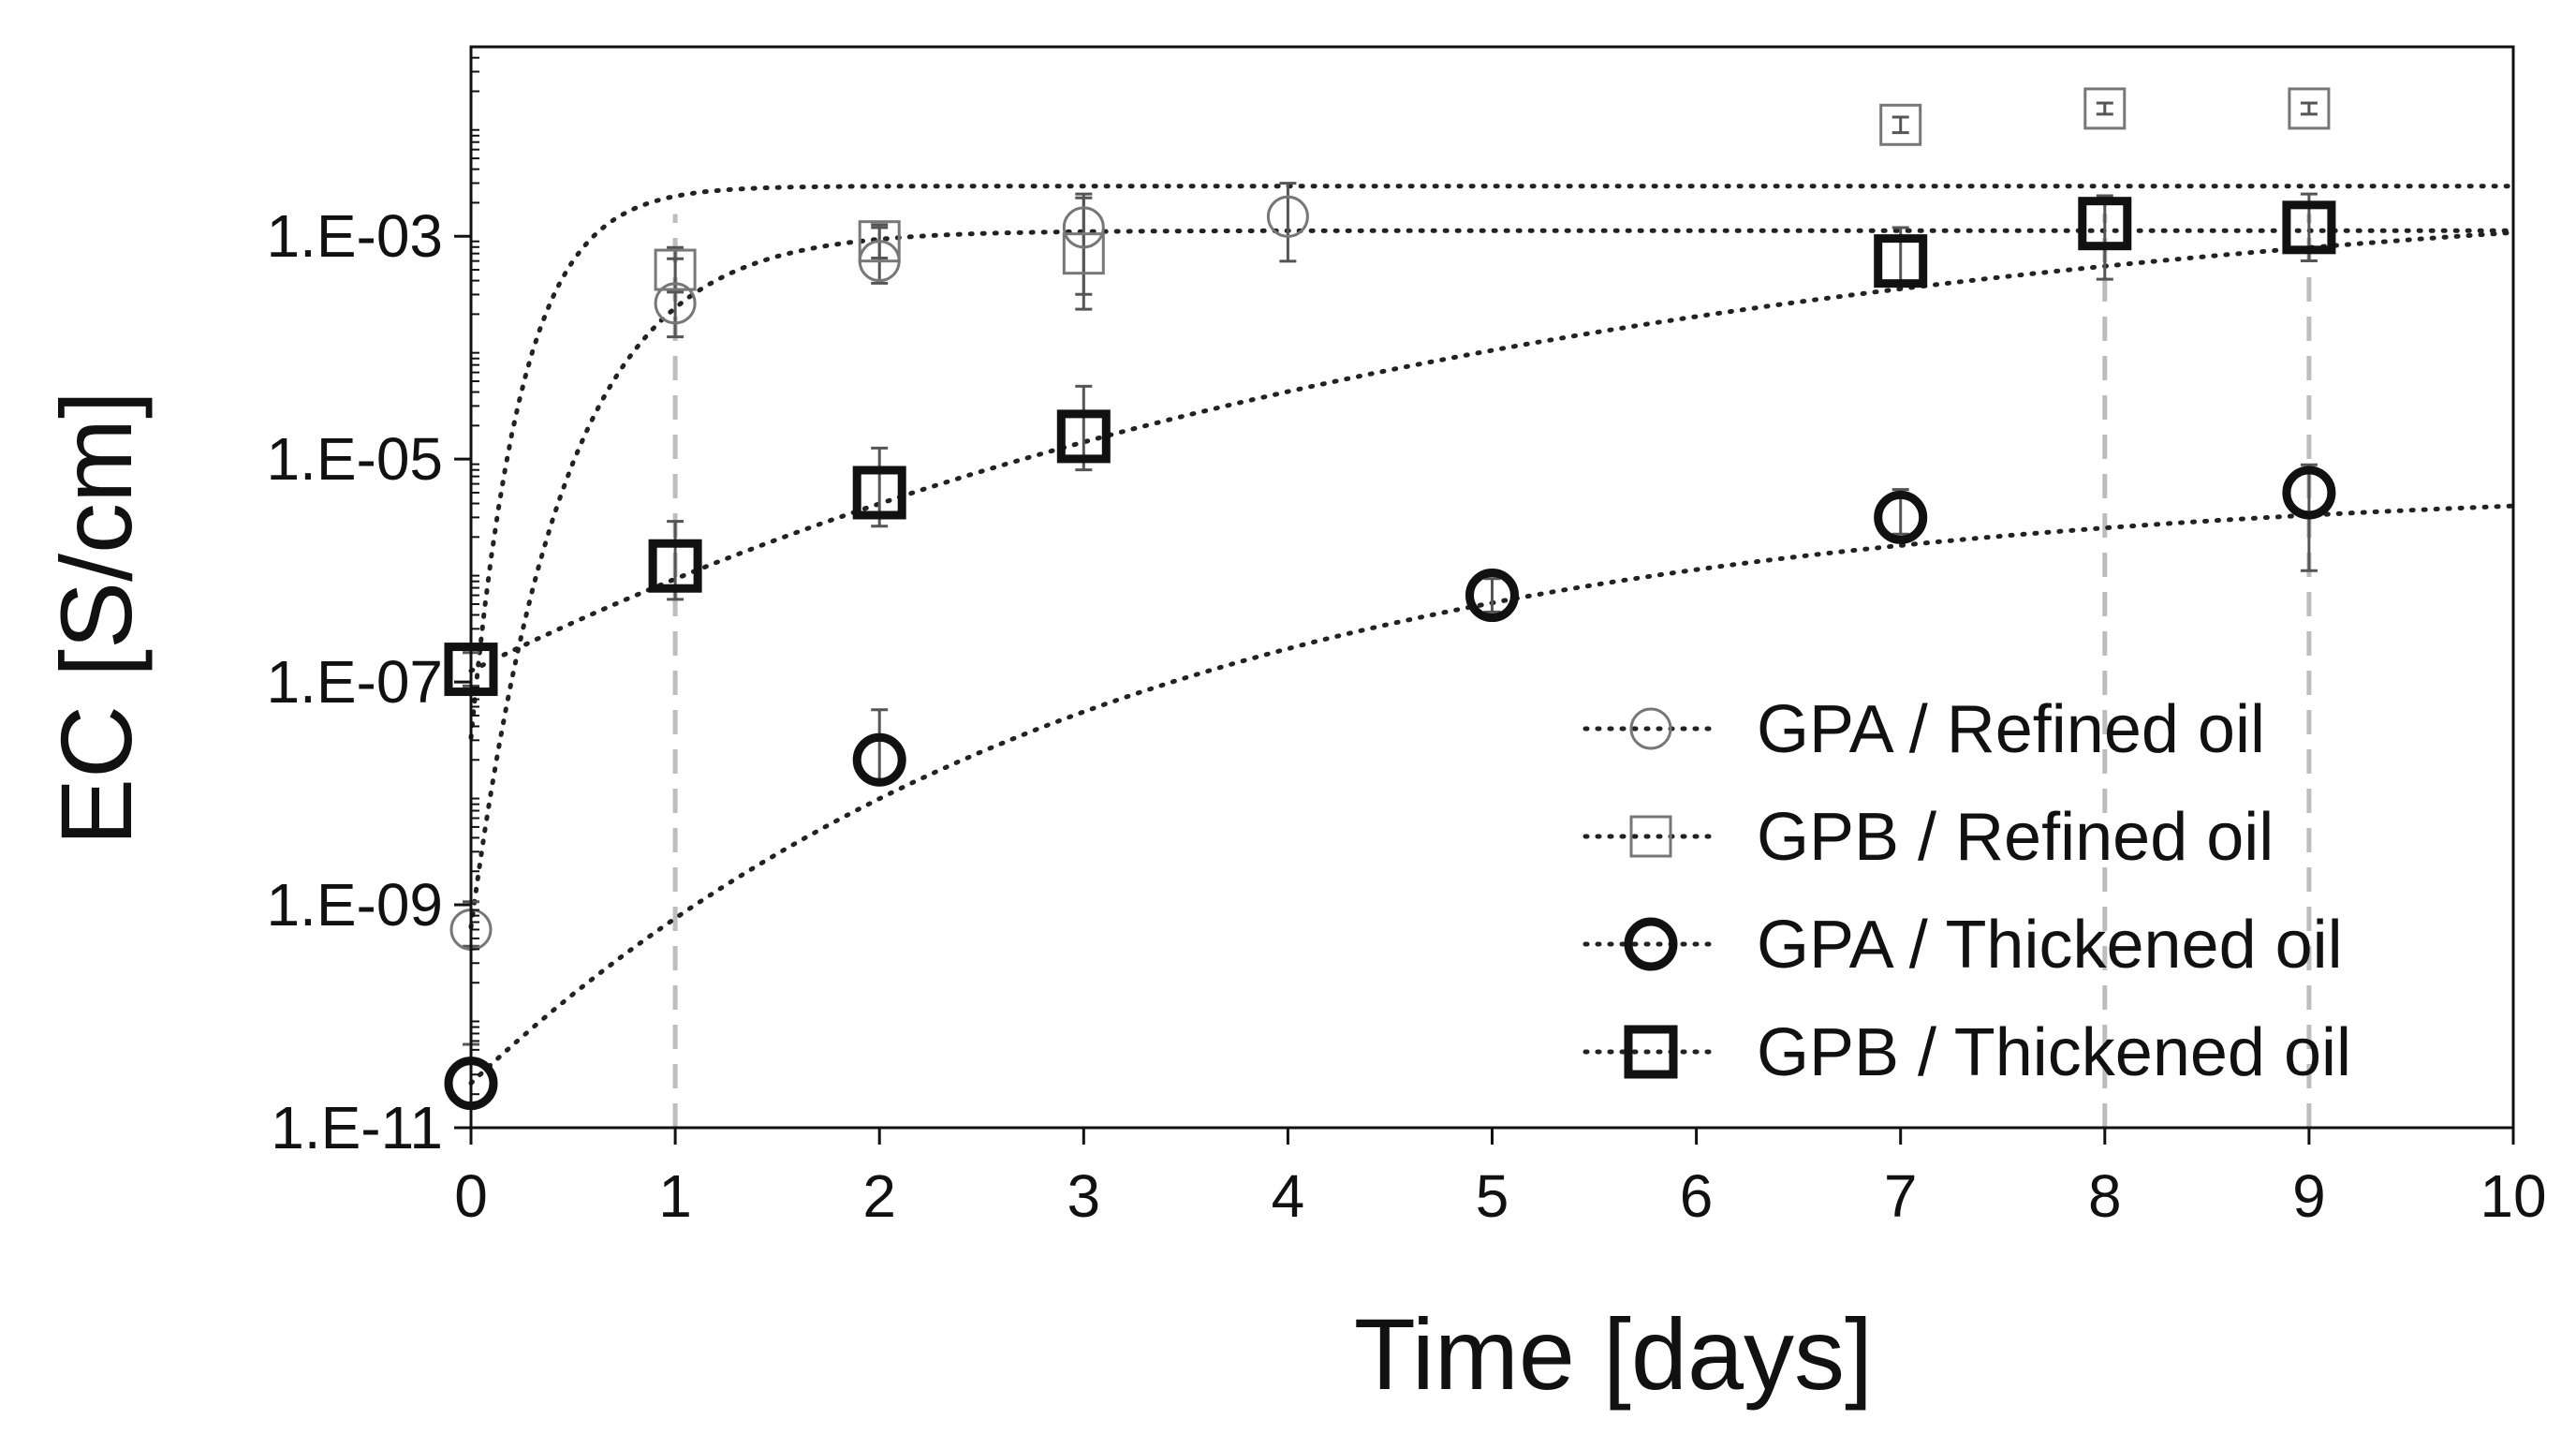 This screenshot has height=1434, width=2576. I want to click on legend-marker-gpa-thickened-oil, so click(1651, 944).